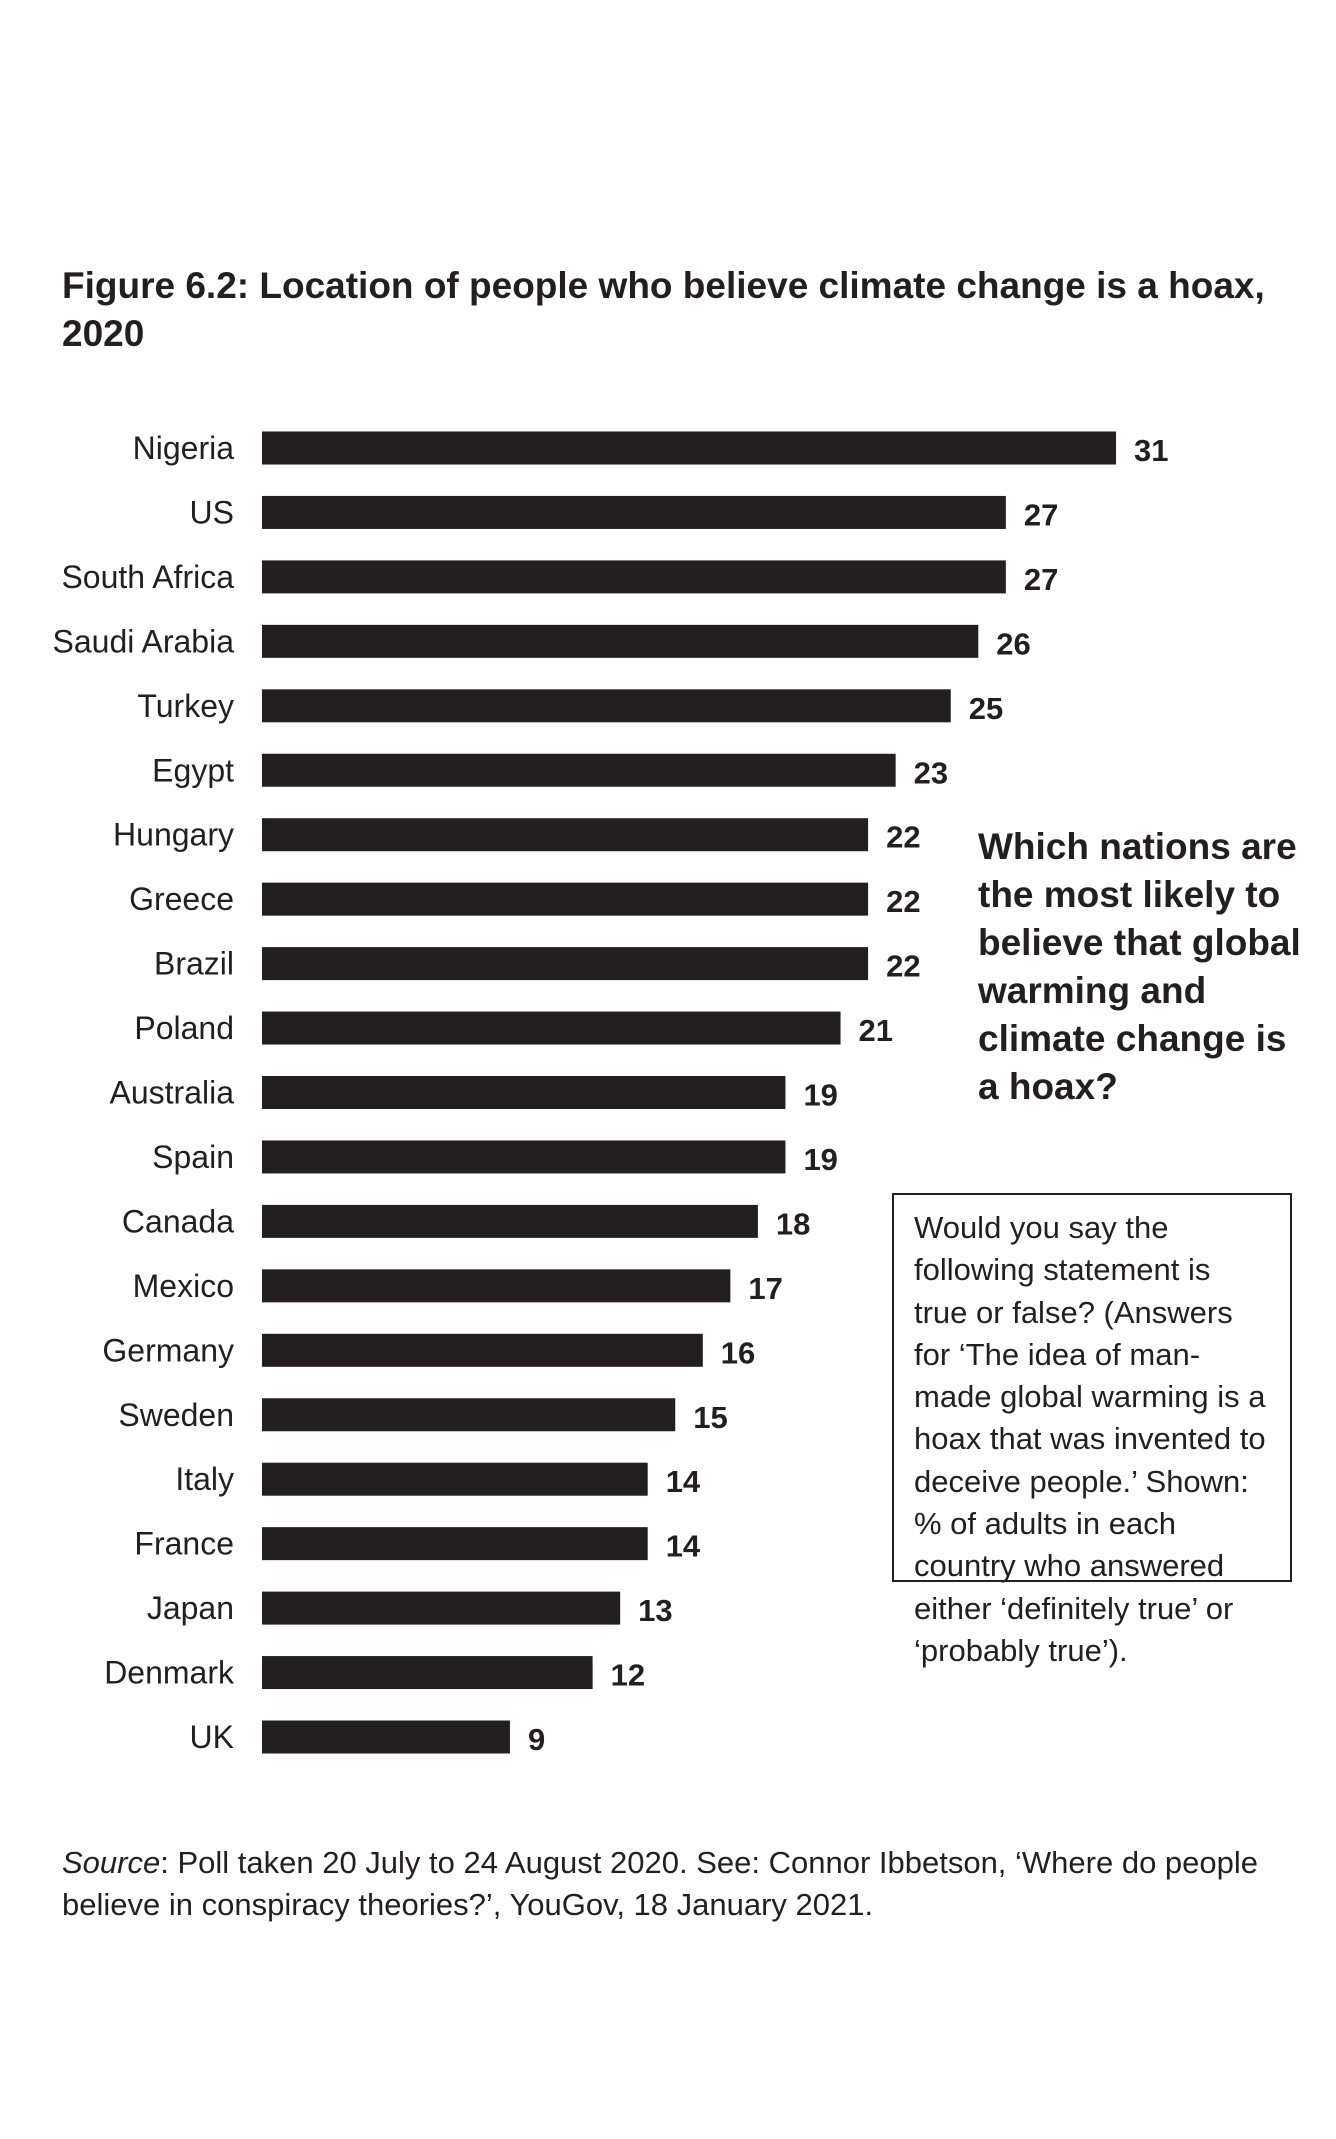  Describe the element at coordinates (628, 1675) in the screenshot. I see `value-label: 12` at that location.